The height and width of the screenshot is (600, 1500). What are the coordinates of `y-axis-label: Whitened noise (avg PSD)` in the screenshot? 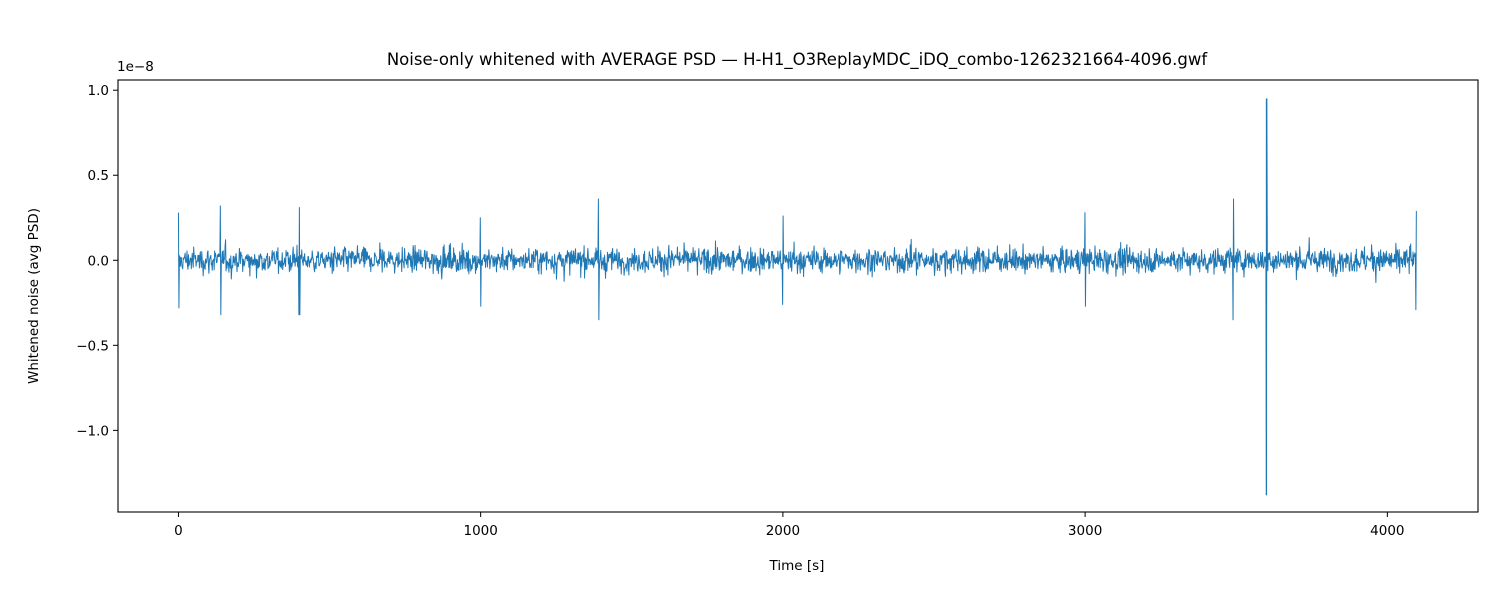 It's located at (34, 296).